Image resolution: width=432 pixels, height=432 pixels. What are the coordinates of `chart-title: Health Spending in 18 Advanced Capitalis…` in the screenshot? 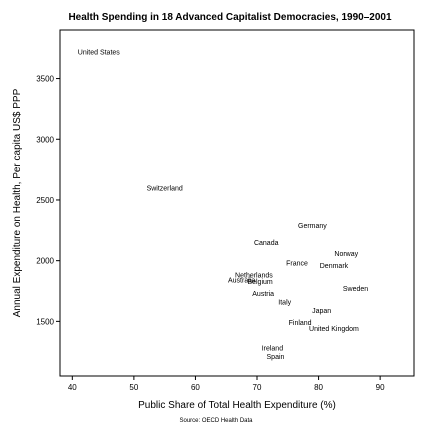 It's located at (230, 17).